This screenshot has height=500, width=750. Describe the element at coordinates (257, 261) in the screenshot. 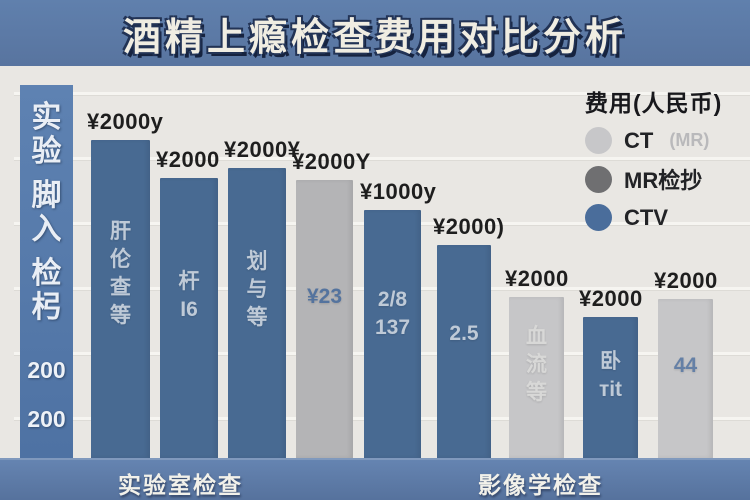

I see `bar-inner-line: 划` at that location.